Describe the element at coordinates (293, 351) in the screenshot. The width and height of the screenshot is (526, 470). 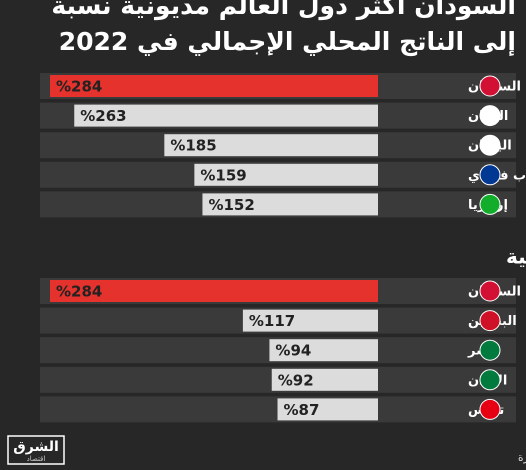
I see `value-label: %94` at that location.